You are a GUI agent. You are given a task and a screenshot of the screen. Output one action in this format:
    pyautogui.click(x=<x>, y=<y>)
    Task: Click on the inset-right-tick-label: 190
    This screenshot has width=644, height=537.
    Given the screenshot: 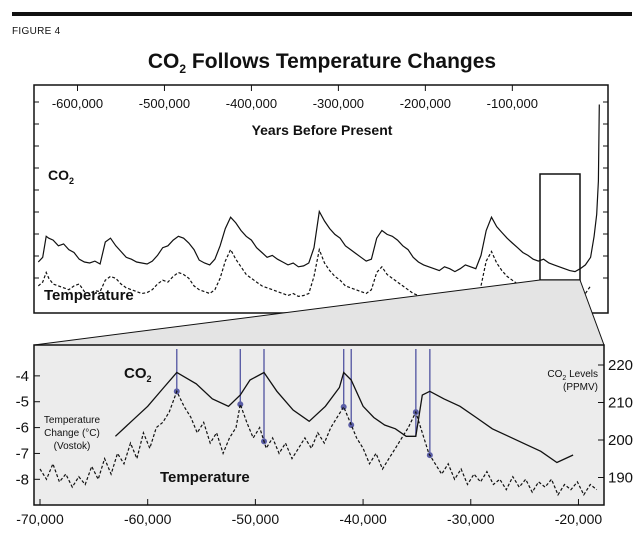 What is the action you would take?
    pyautogui.click(x=620, y=478)
    